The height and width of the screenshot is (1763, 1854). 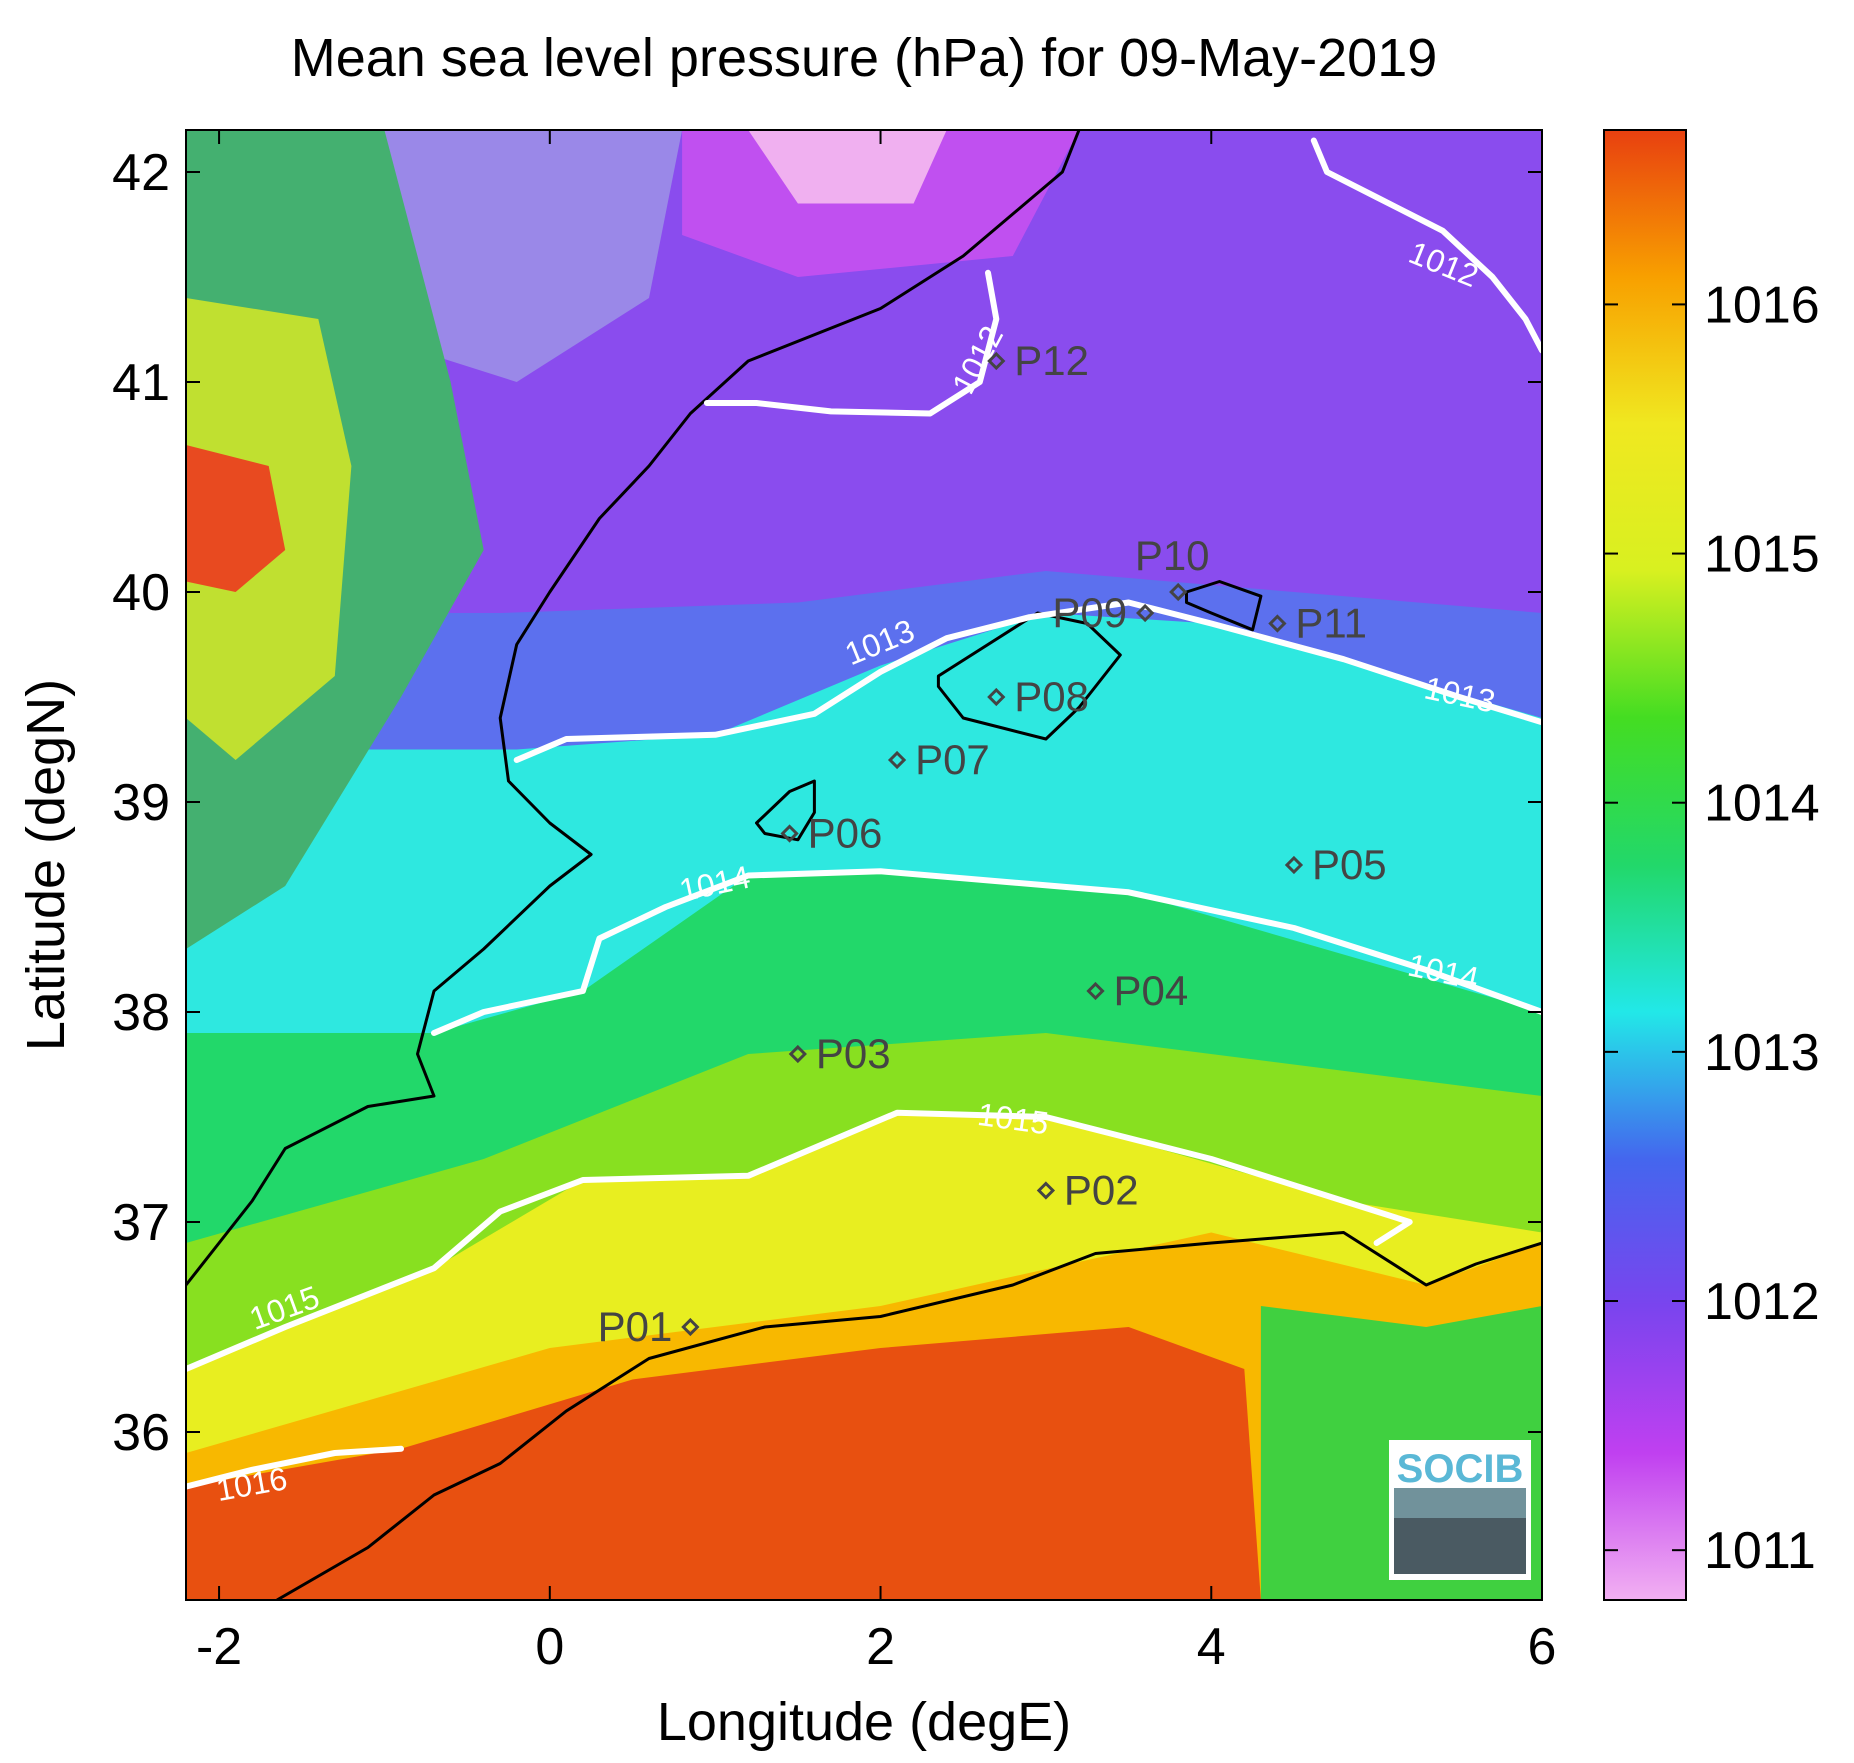 I want to click on x-tick-label: -2, so click(x=219, y=1647).